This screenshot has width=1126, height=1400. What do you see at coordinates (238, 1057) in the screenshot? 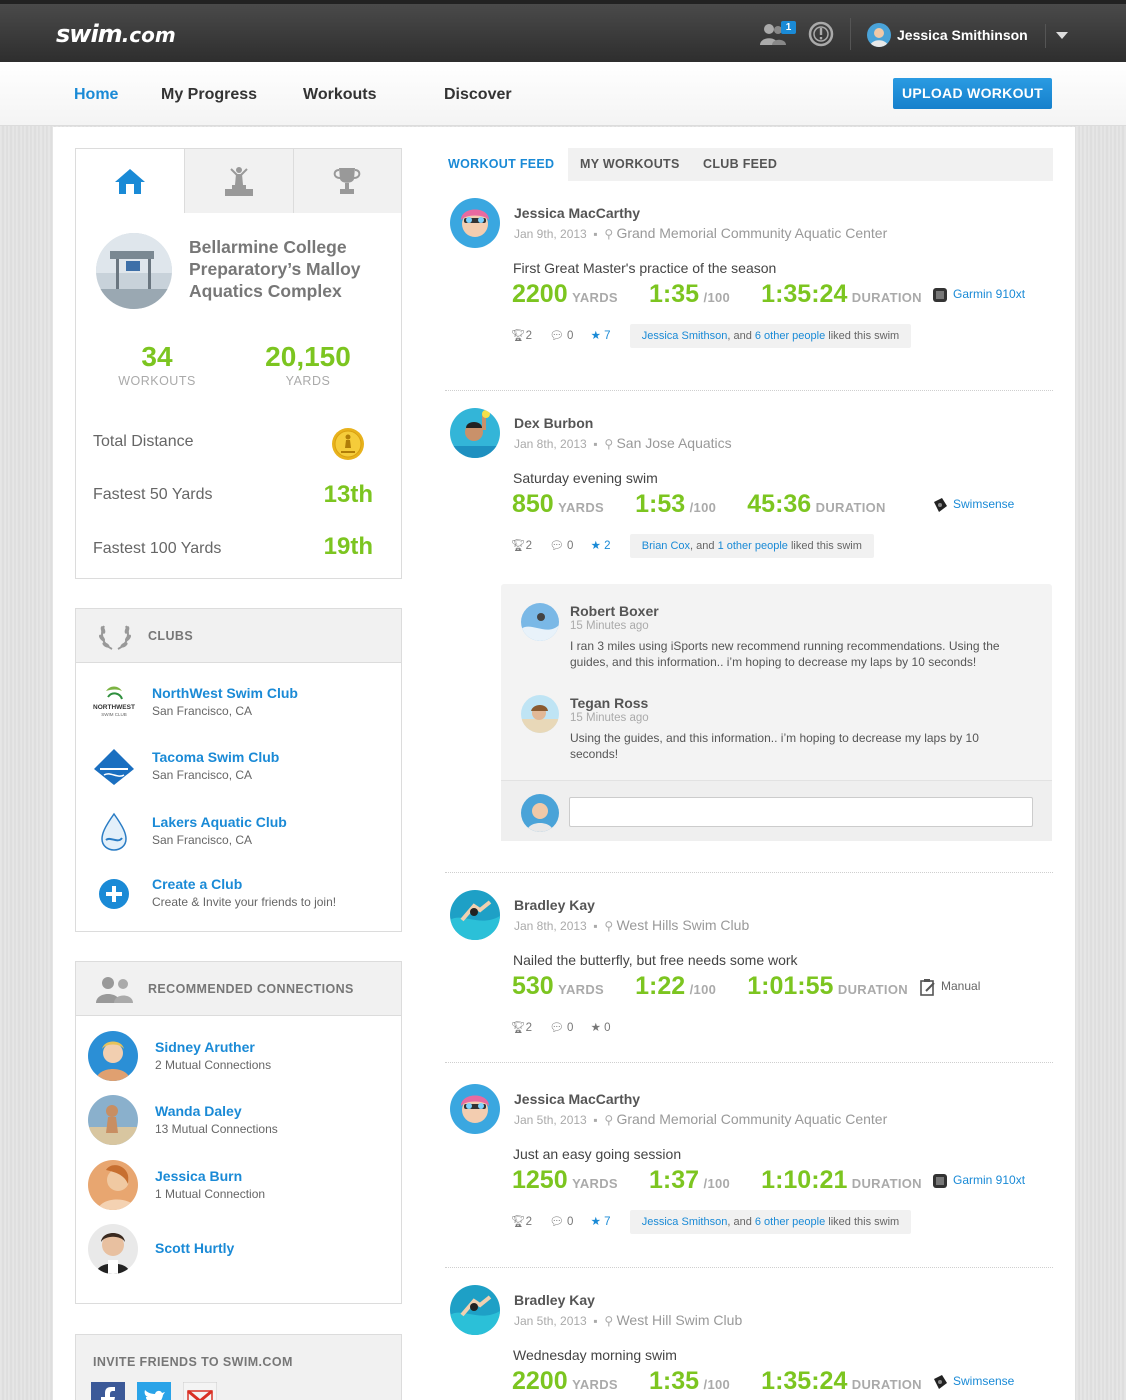
I see `connection-item: Sidney Aruther 2 Mutual Connections` at bounding box center [238, 1057].